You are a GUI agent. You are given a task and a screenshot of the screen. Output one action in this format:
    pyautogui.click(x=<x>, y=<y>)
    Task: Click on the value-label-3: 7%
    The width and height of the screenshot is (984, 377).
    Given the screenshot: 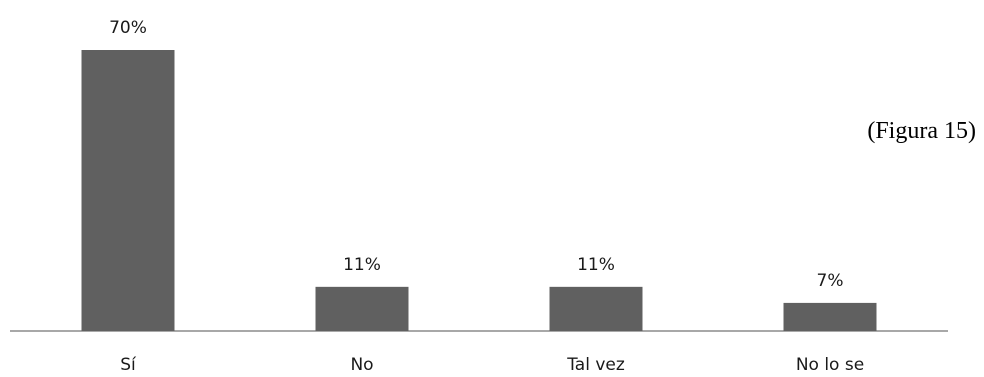 What is the action you would take?
    pyautogui.click(x=830, y=281)
    